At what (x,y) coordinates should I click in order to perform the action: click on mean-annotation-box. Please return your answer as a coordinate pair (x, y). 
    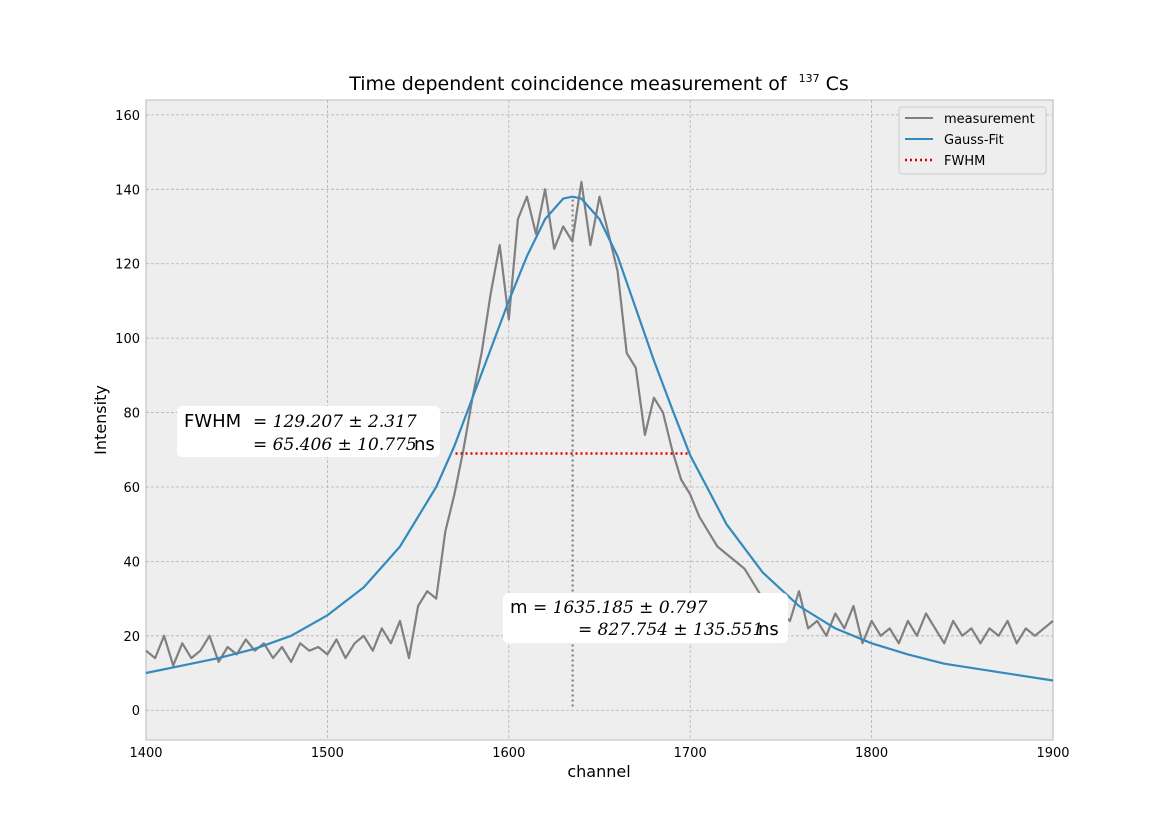
    Looking at the image, I should click on (645, 618).